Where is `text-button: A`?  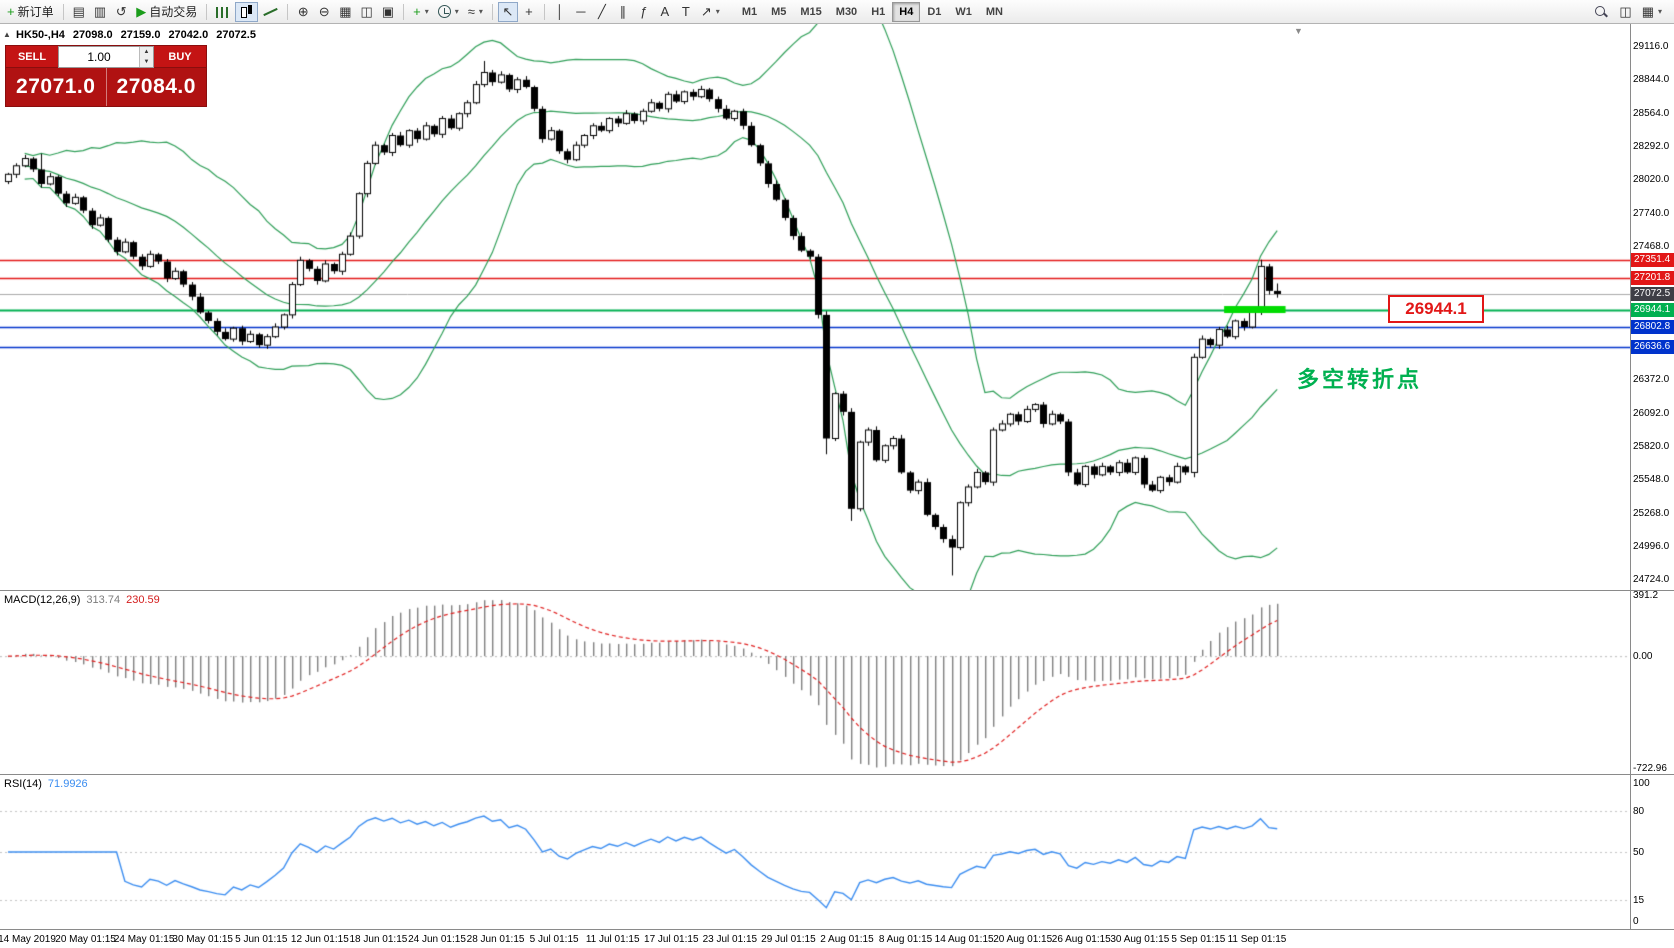 text-button: A is located at coordinates (665, 12).